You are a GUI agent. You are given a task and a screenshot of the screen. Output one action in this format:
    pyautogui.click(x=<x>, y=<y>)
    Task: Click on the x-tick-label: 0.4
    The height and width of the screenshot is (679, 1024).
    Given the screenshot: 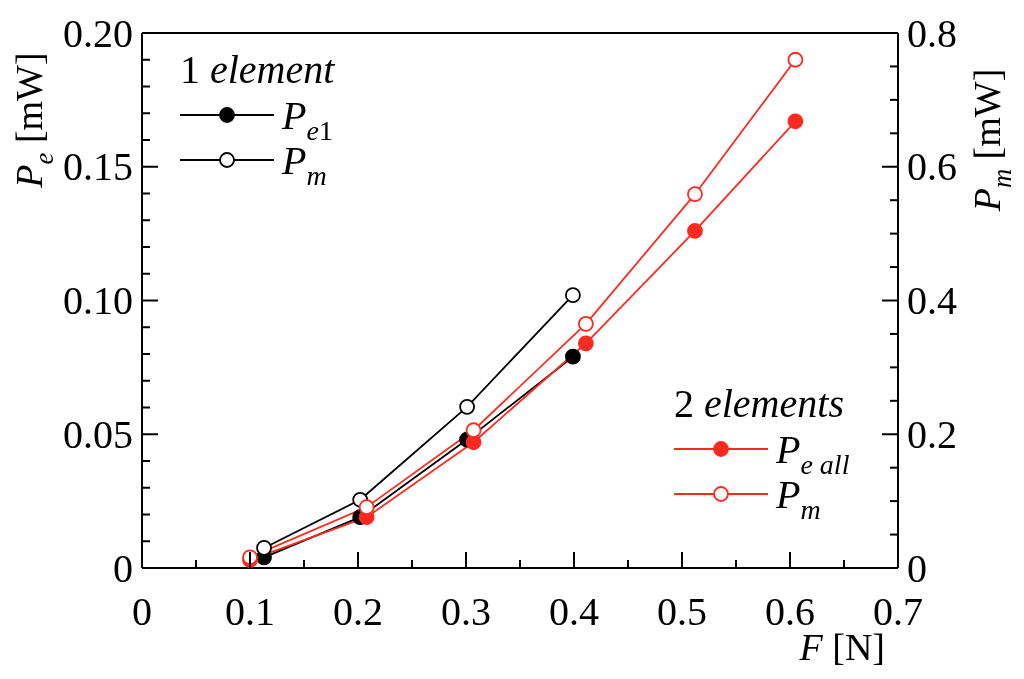 What is the action you would take?
    pyautogui.click(x=574, y=611)
    